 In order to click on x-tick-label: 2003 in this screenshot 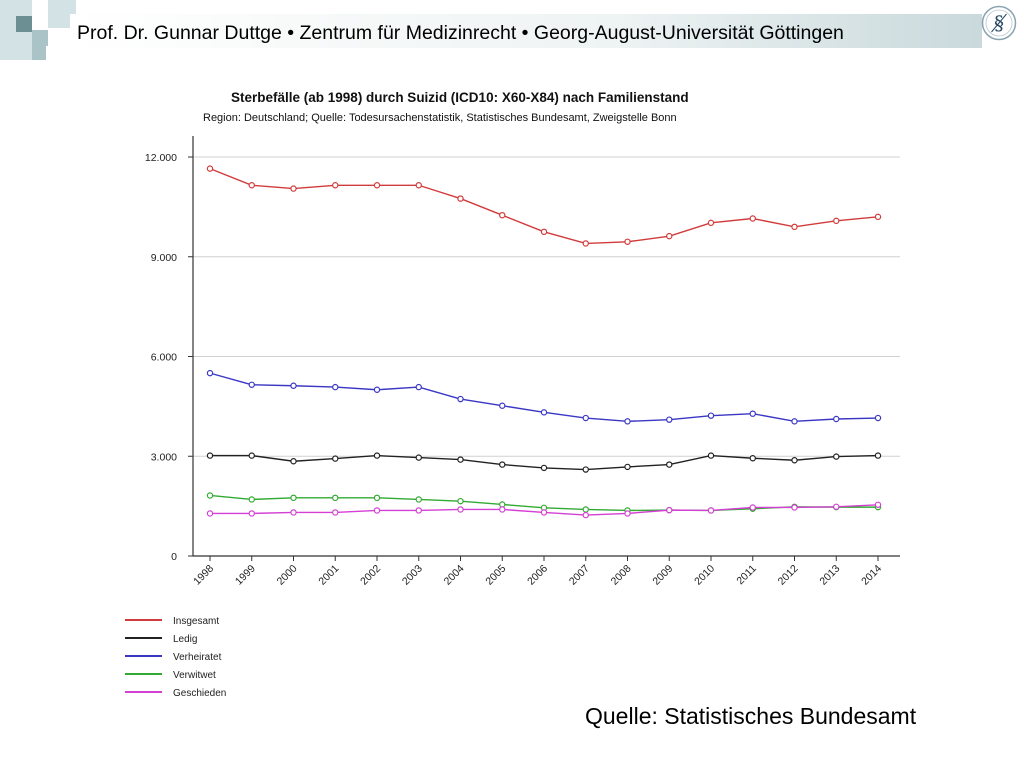, I will do `click(412, 575)`.